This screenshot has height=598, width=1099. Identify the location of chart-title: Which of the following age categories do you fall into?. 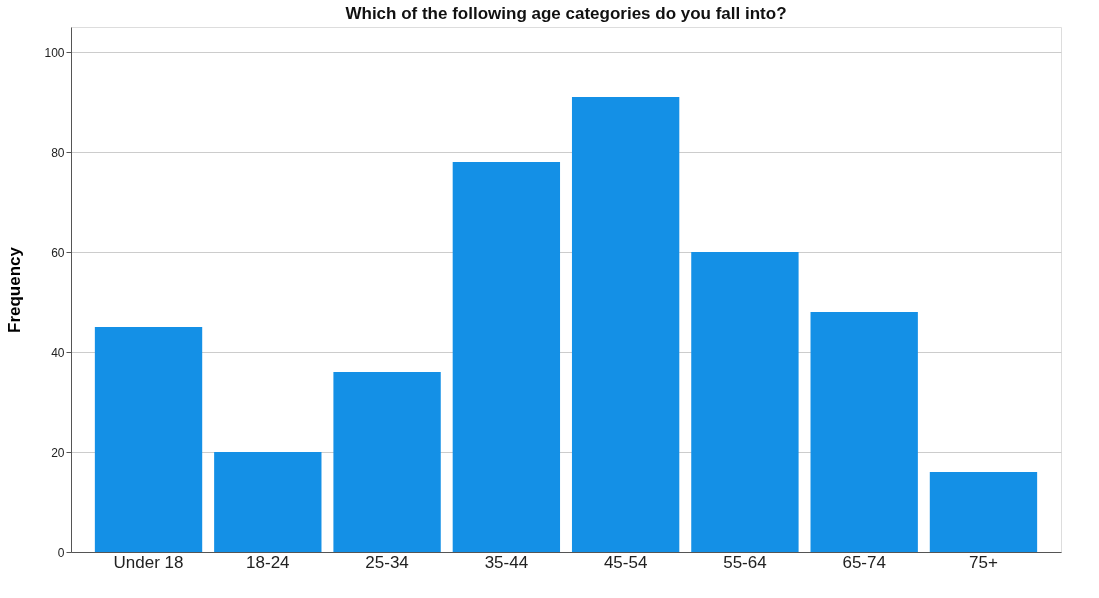
(566, 13).